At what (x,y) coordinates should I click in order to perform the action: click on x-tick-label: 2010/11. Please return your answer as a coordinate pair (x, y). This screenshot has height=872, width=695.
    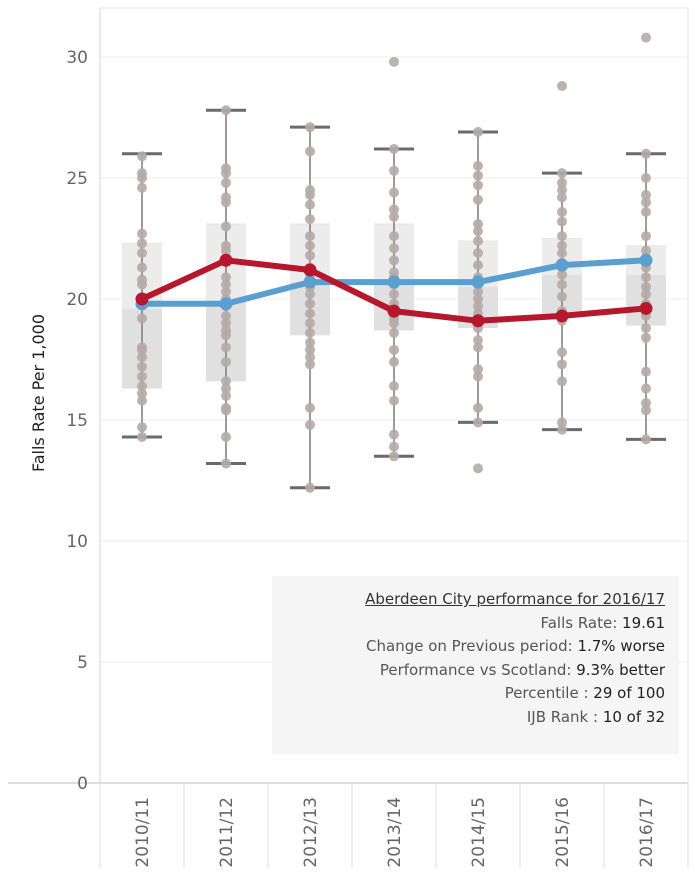
    Looking at the image, I should click on (143, 832).